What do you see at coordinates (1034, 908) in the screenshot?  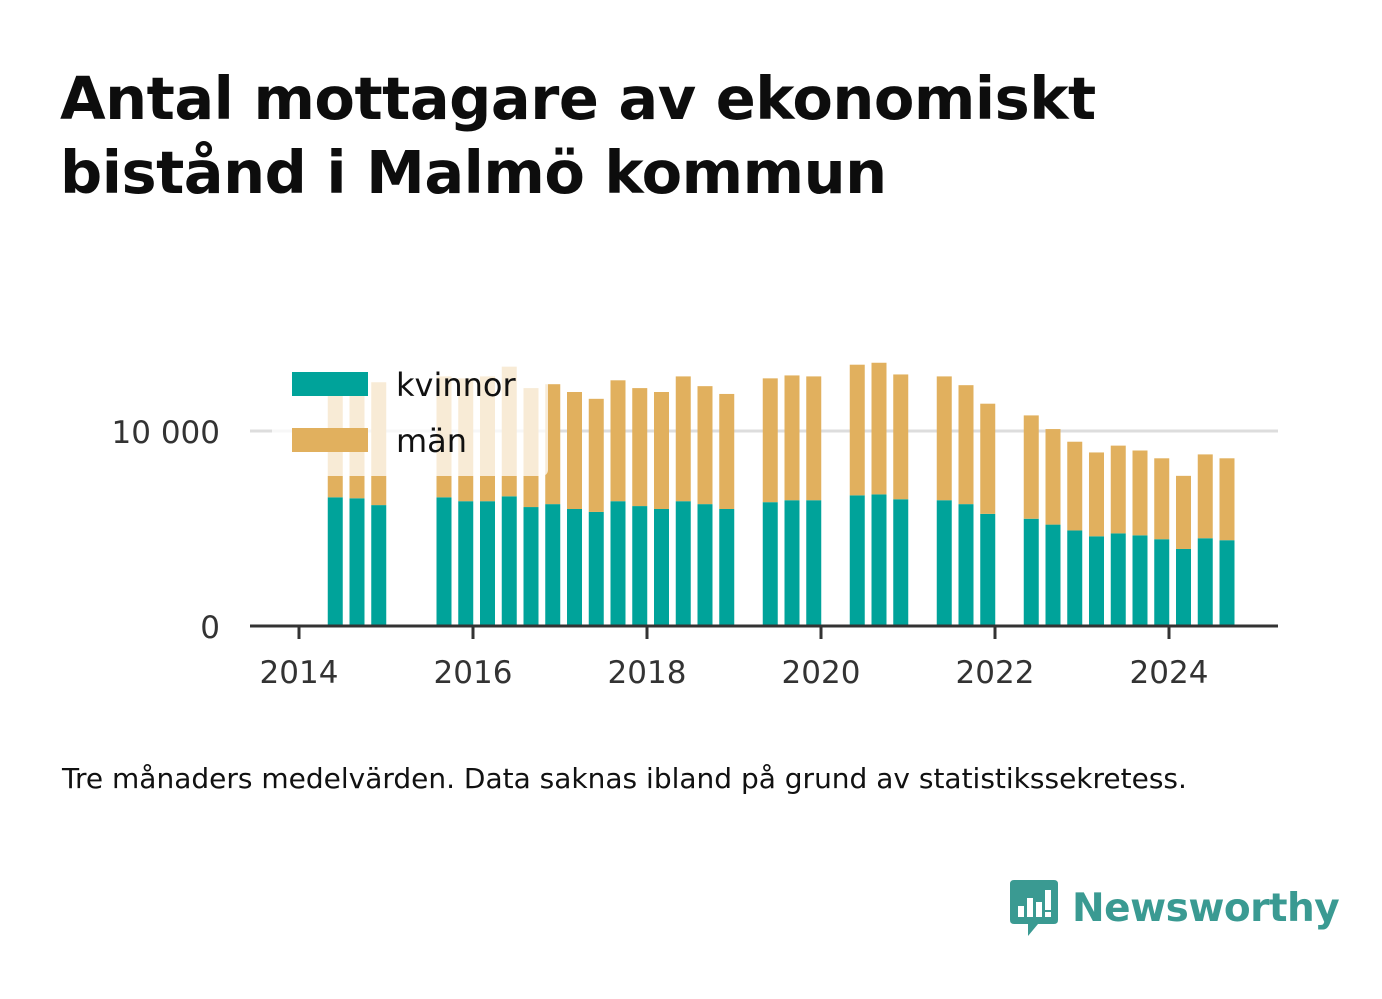 I see `newsworthy-logo-icon` at bounding box center [1034, 908].